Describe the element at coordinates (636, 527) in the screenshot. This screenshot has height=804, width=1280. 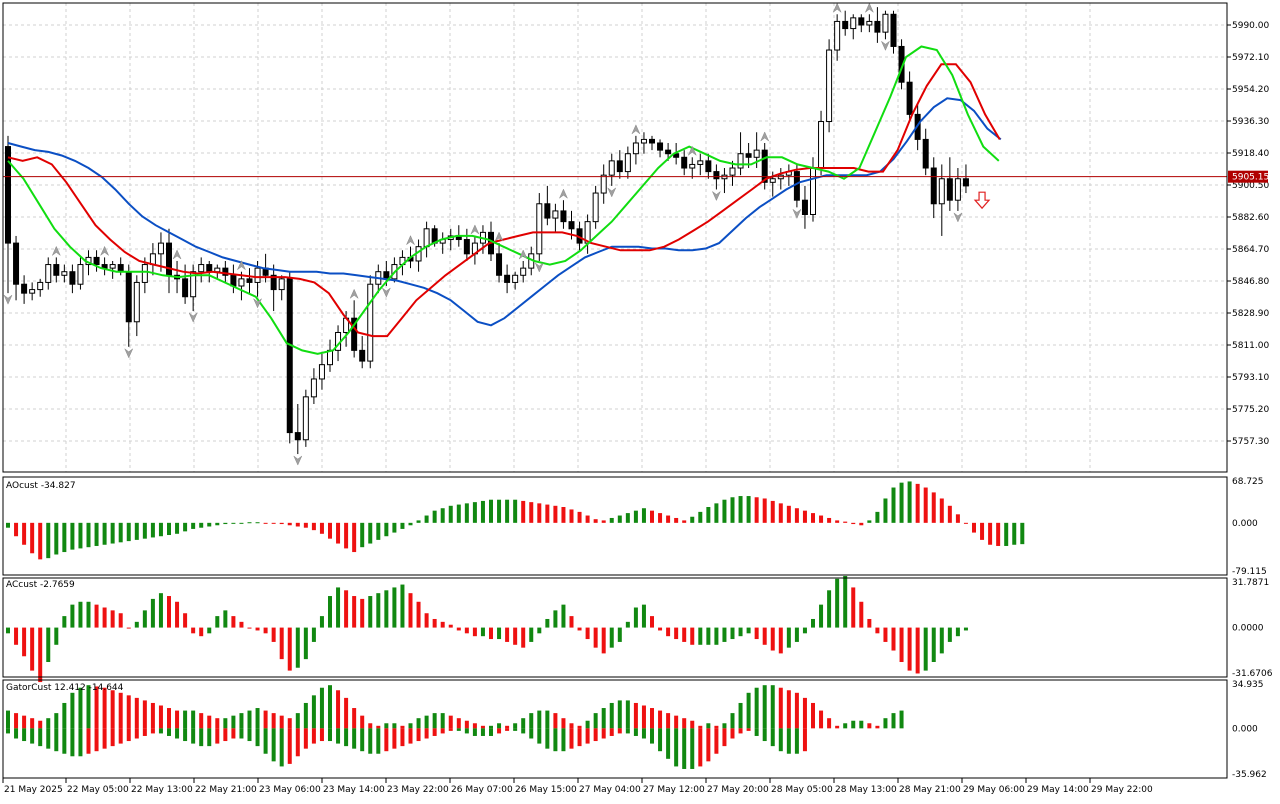
I see `ao-panel: 68.725 0.000 -79.115` at that location.